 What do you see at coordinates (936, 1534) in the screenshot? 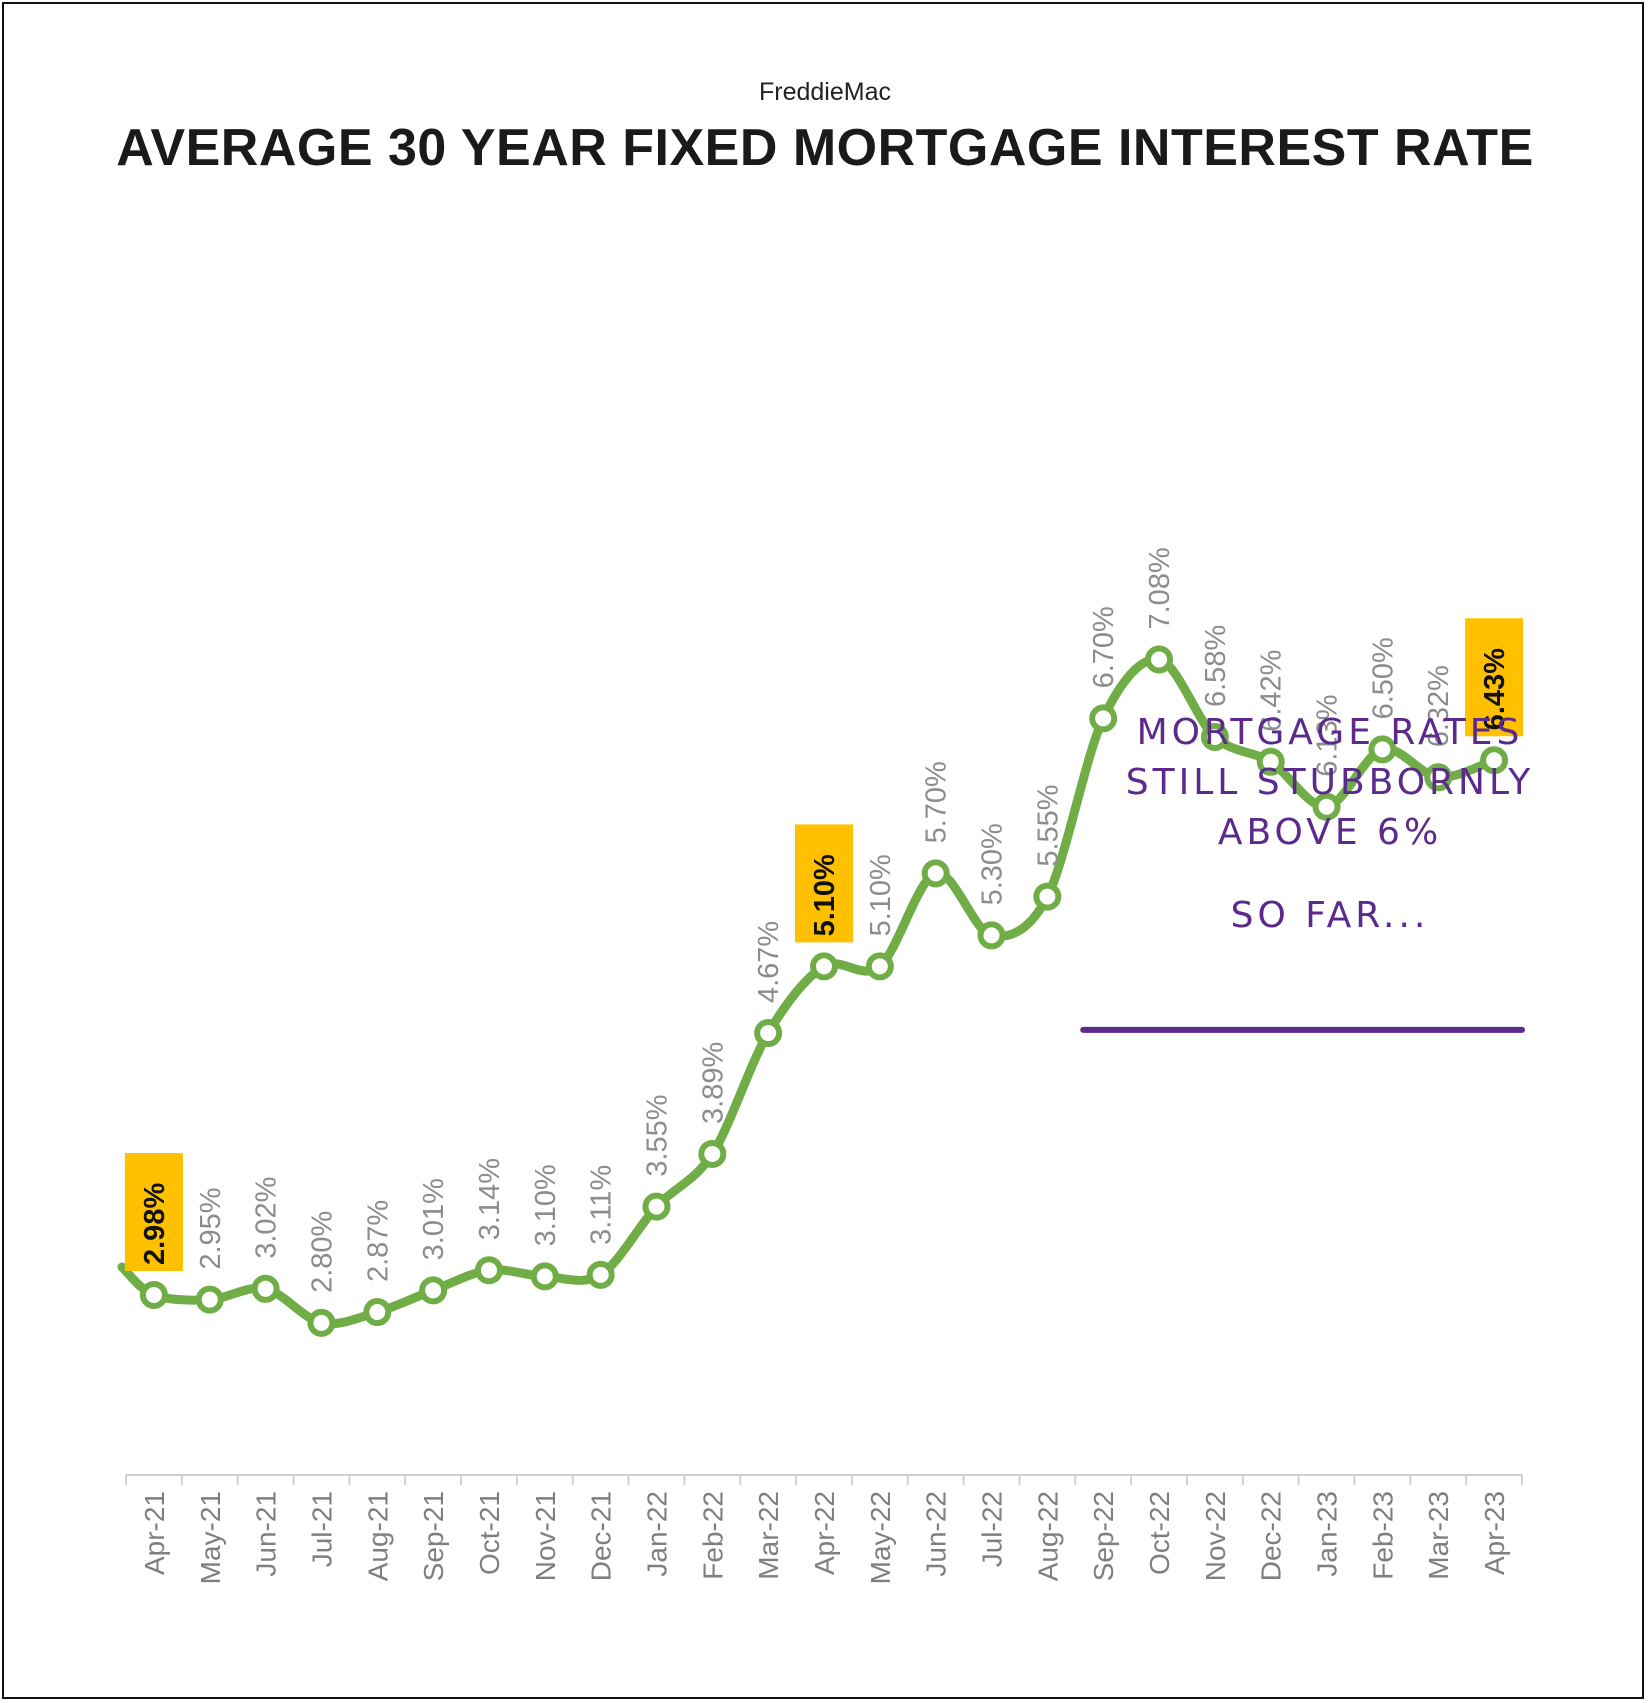
I see `x-tick-label: Jun-22` at bounding box center [936, 1534].